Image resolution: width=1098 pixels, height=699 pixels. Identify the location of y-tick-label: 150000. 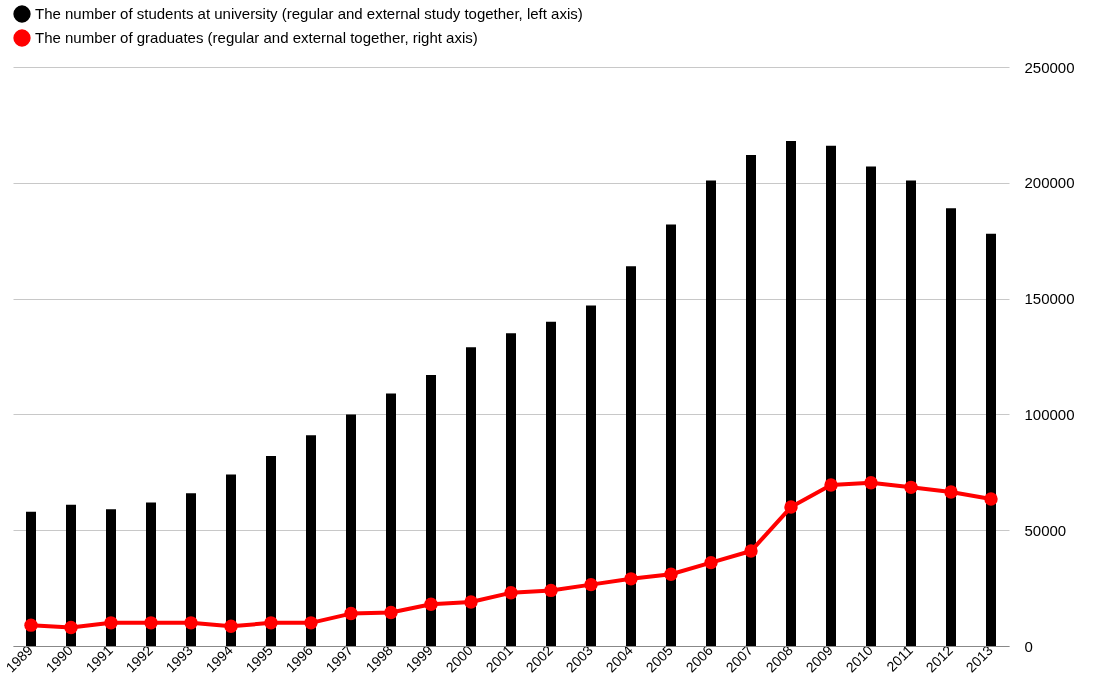
(1049, 299).